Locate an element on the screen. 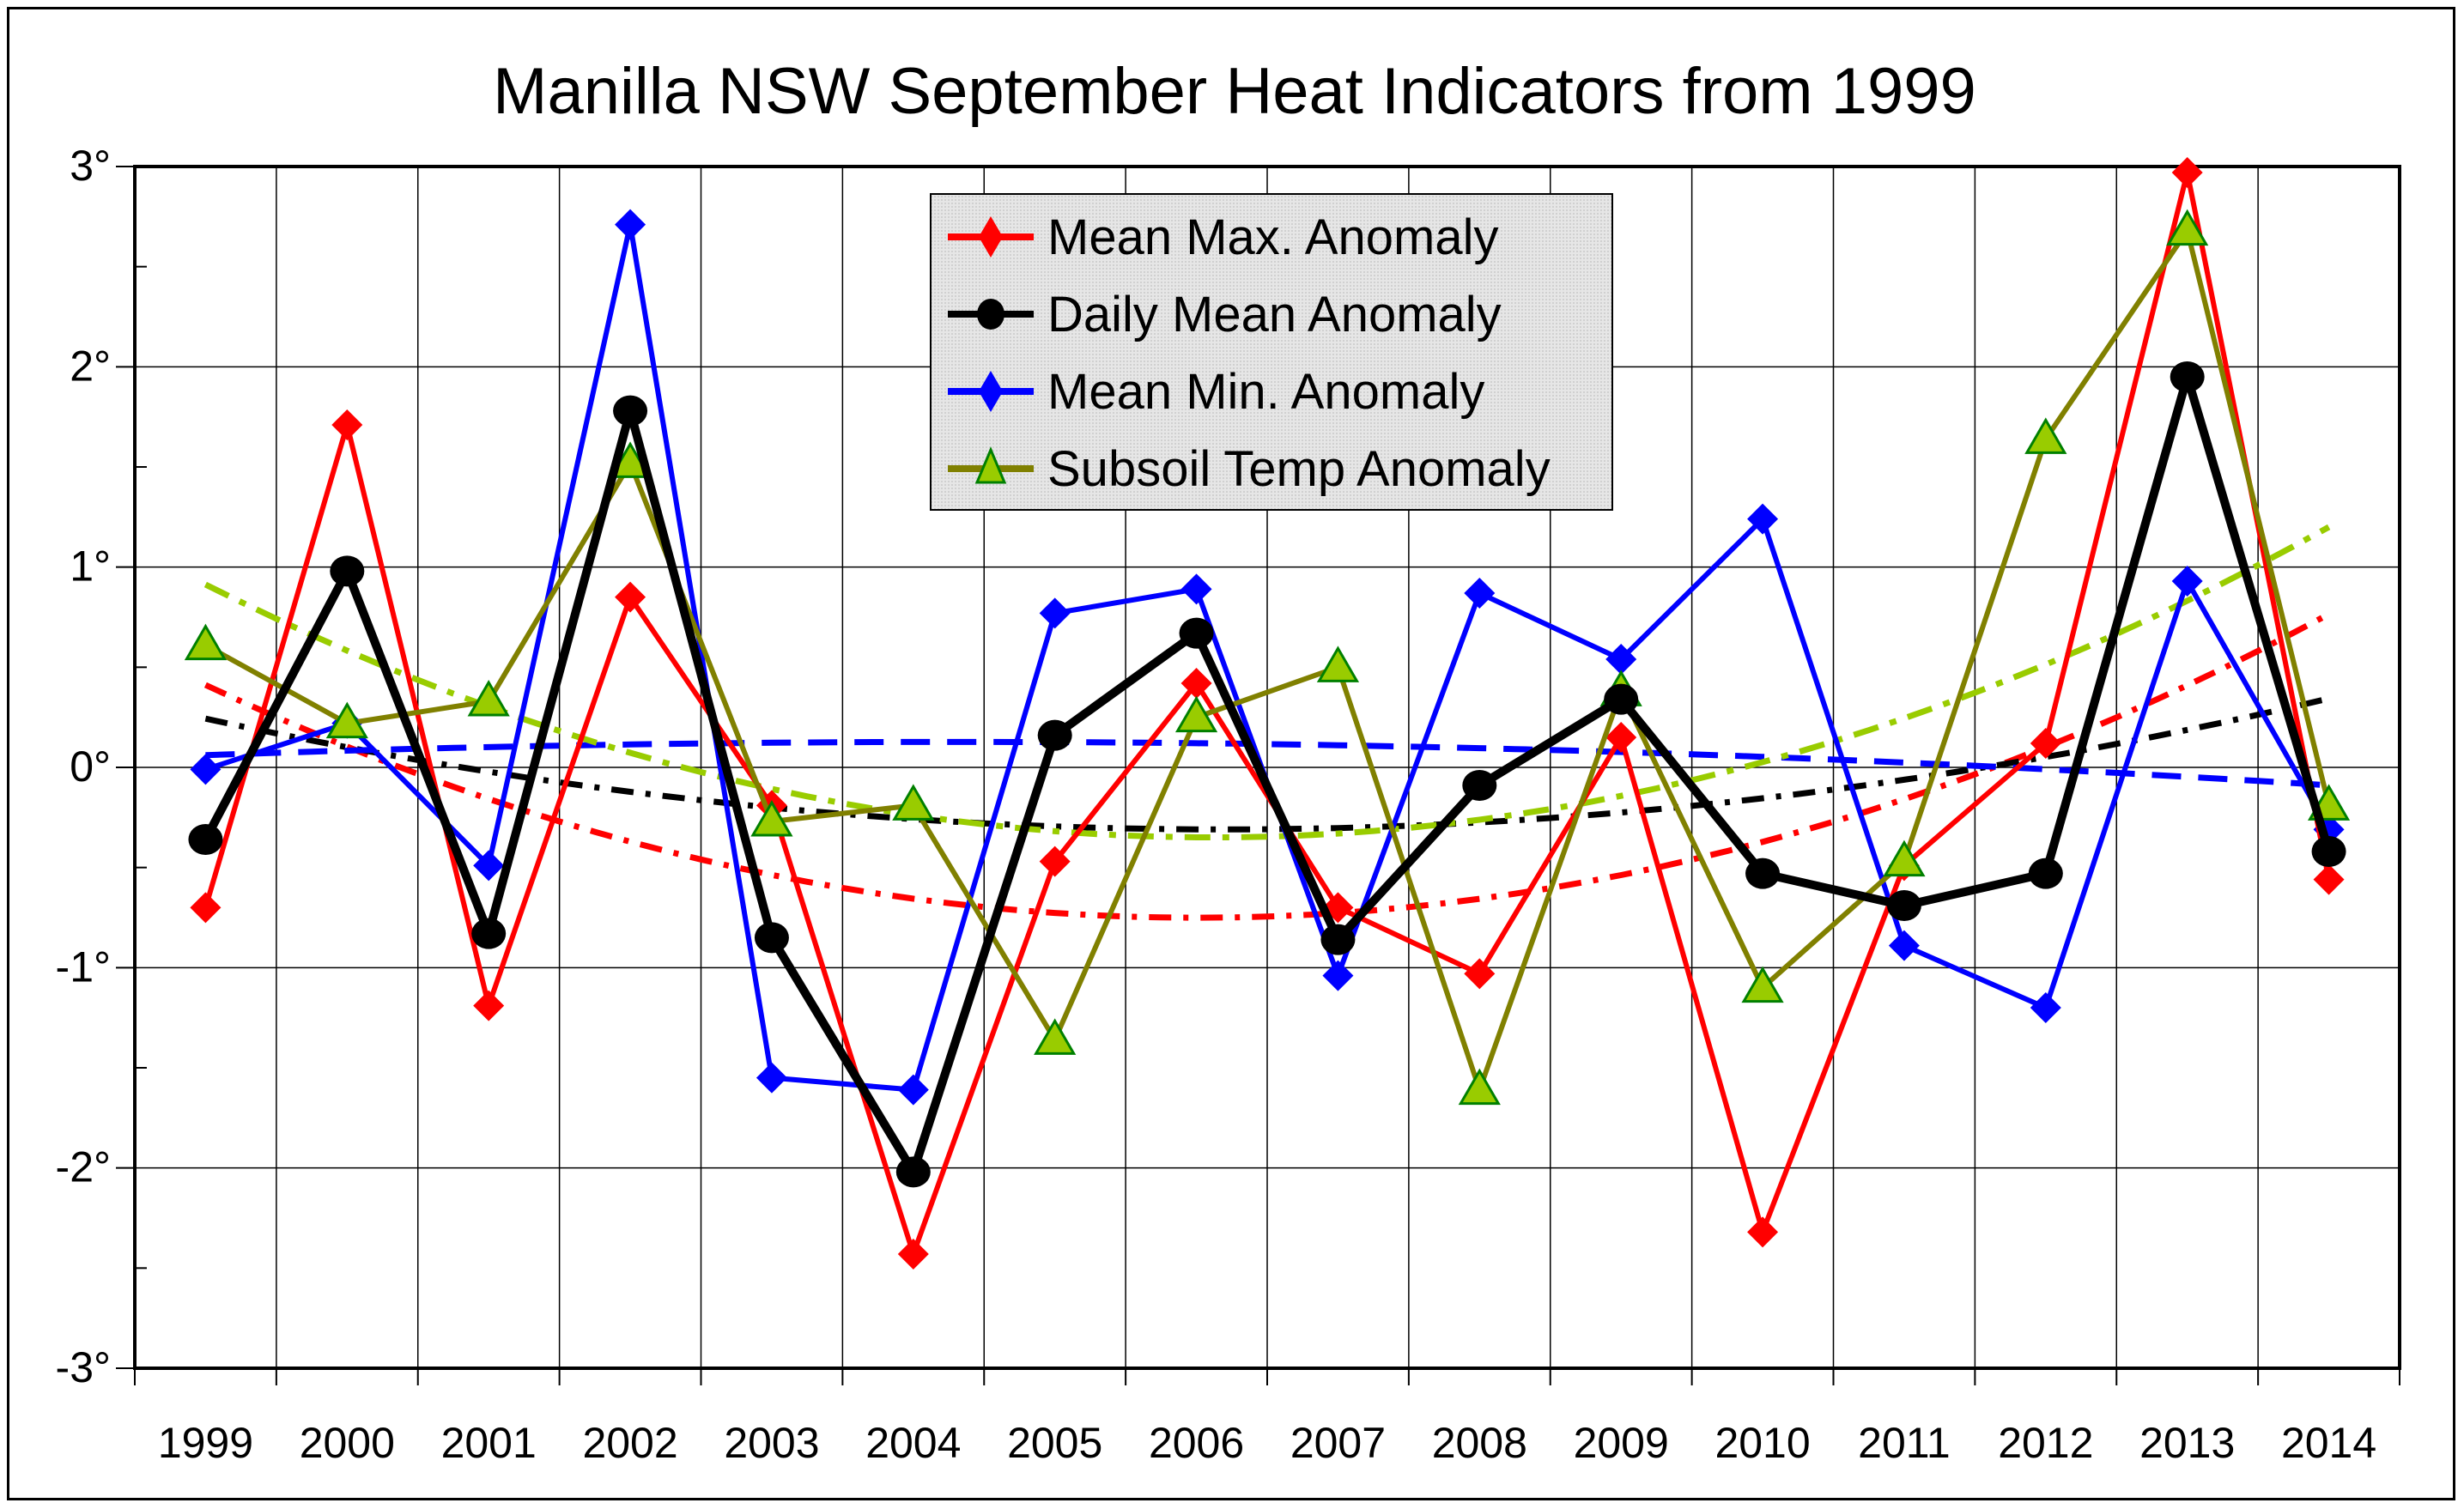 This screenshot has width=2464, height=1509. y-tick-label: -3° is located at coordinates (83, 1367).